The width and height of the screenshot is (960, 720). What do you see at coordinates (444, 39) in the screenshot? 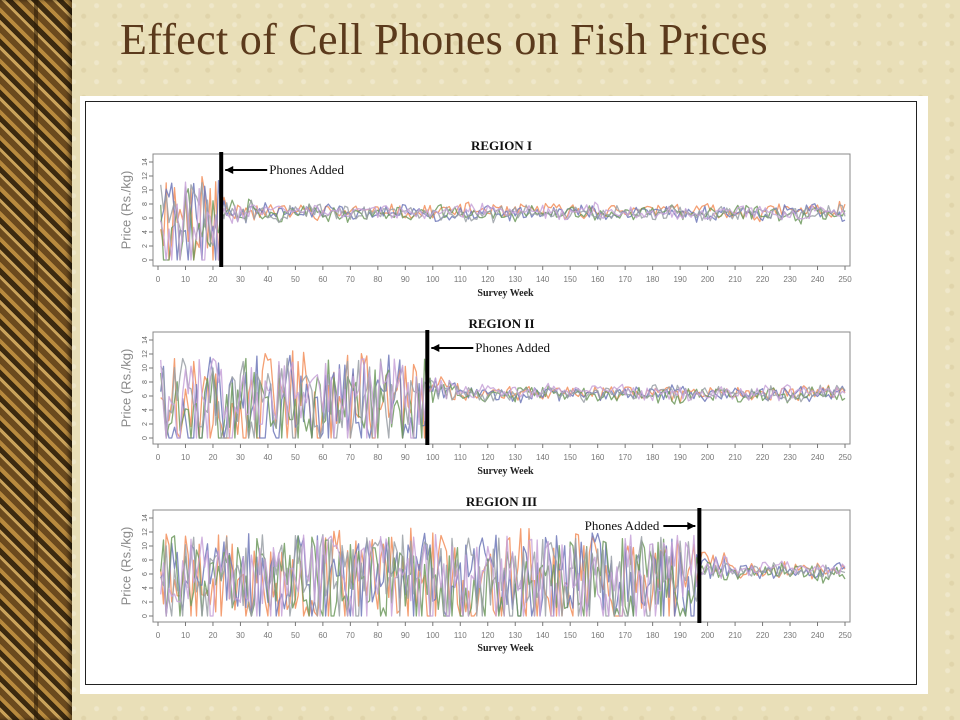
I see `slide-title: Effect of Cell Phones on Fish Prices` at bounding box center [444, 39].